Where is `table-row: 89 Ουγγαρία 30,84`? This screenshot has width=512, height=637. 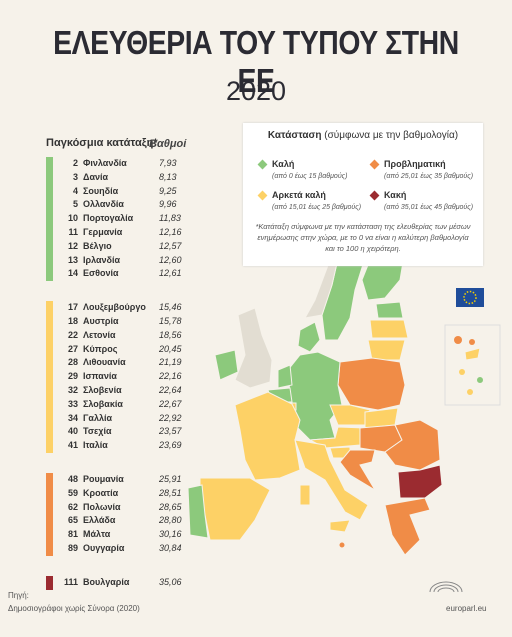
table-row: 89 Ουγγαρία 30,84 is located at coordinates (126, 548).